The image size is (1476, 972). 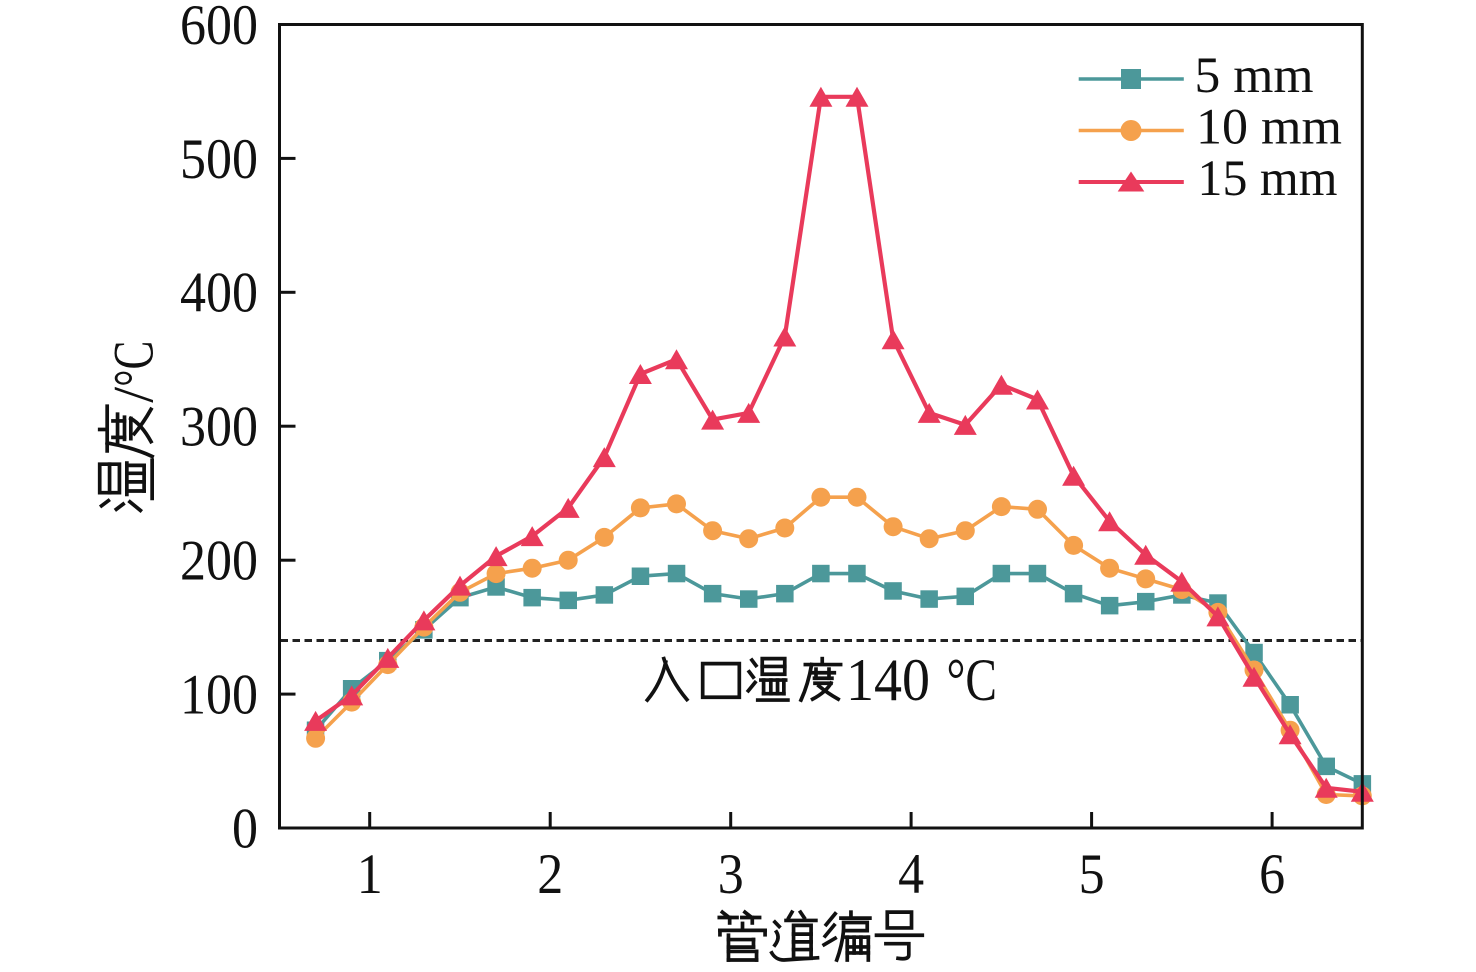 I want to click on svg-text: 0, so click(x=245, y=828).